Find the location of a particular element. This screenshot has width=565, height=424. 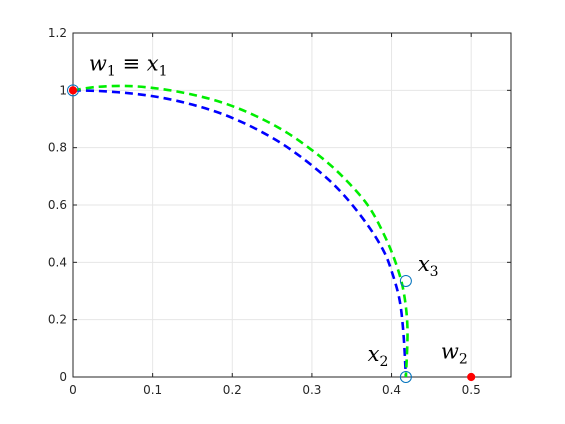

x-tick-label: 0.4 is located at coordinates (391, 390).